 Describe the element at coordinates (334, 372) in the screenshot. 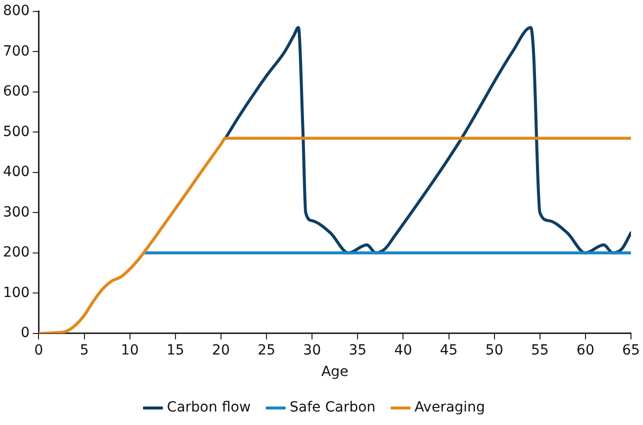

I see `x-axis-title: Age` at that location.